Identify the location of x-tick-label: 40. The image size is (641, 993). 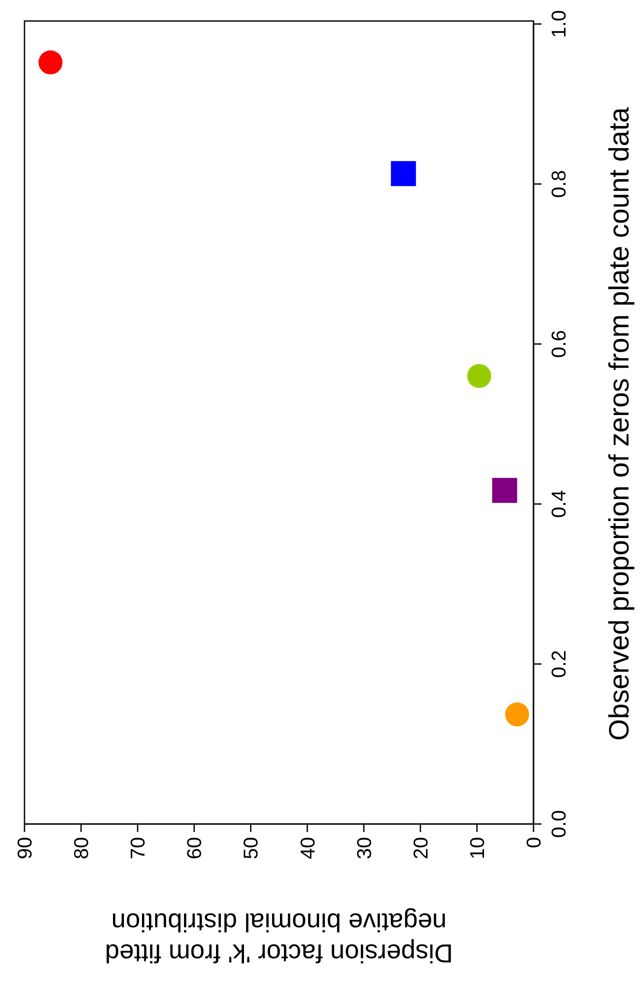
(308, 848).